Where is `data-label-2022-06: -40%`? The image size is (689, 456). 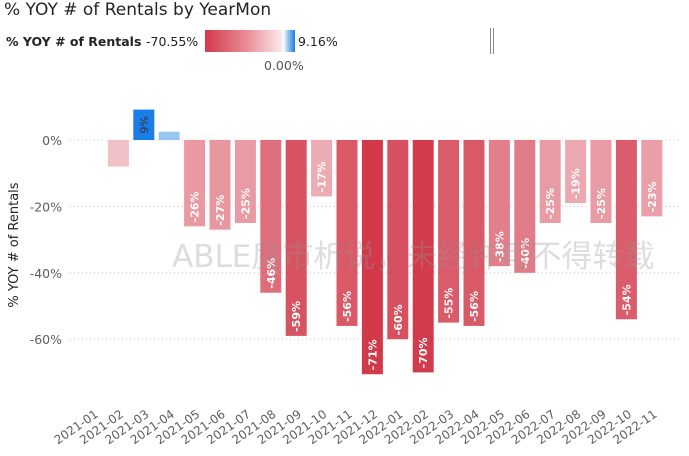
data-label-2022-06: -40% is located at coordinates (525, 253).